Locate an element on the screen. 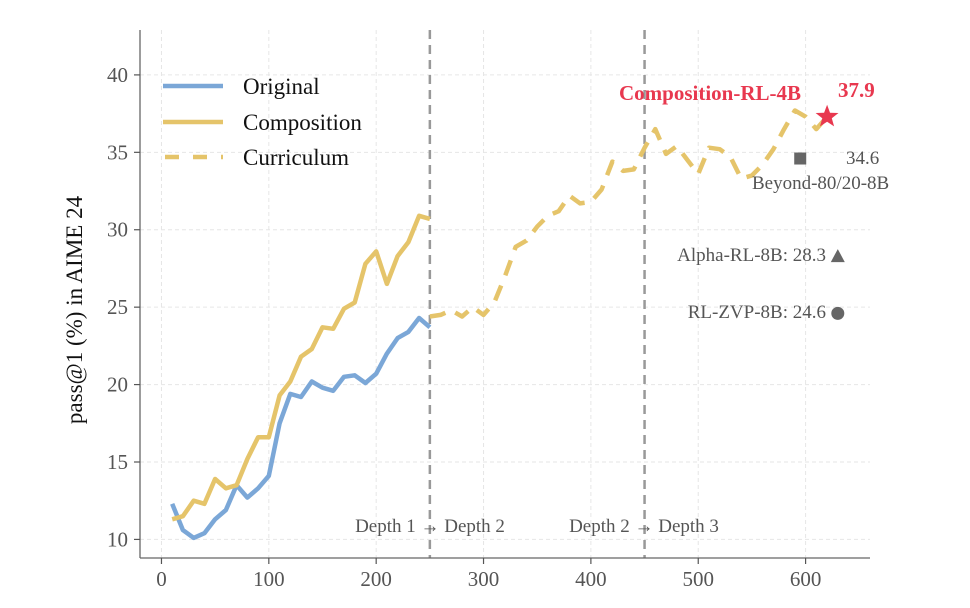  legend: Original Composition Curriculum is located at coordinates (262, 122).